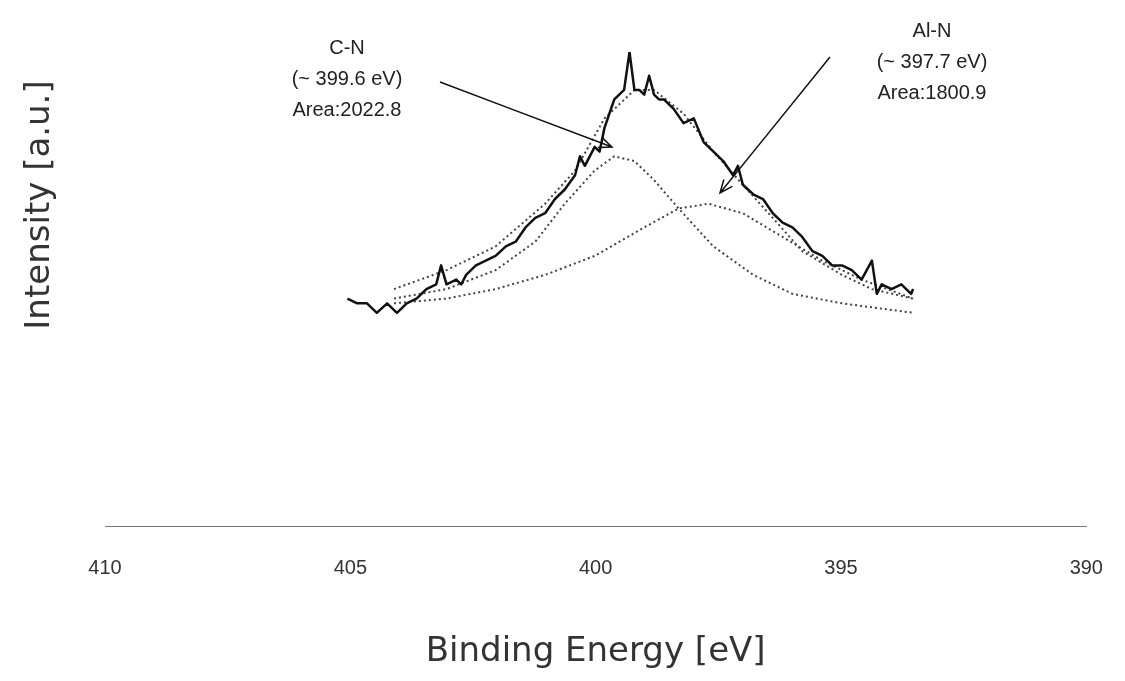  I want to click on y-axis-title: Intensity [a.u.], so click(36, 205).